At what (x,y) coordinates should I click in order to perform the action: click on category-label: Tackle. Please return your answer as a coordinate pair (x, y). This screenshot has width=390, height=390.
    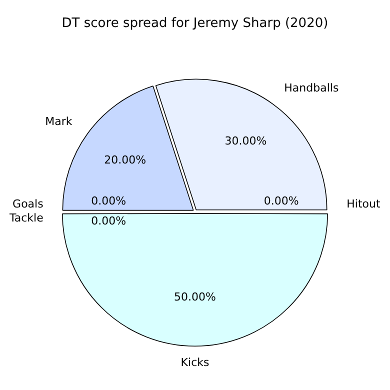
    Looking at the image, I should click on (26, 217).